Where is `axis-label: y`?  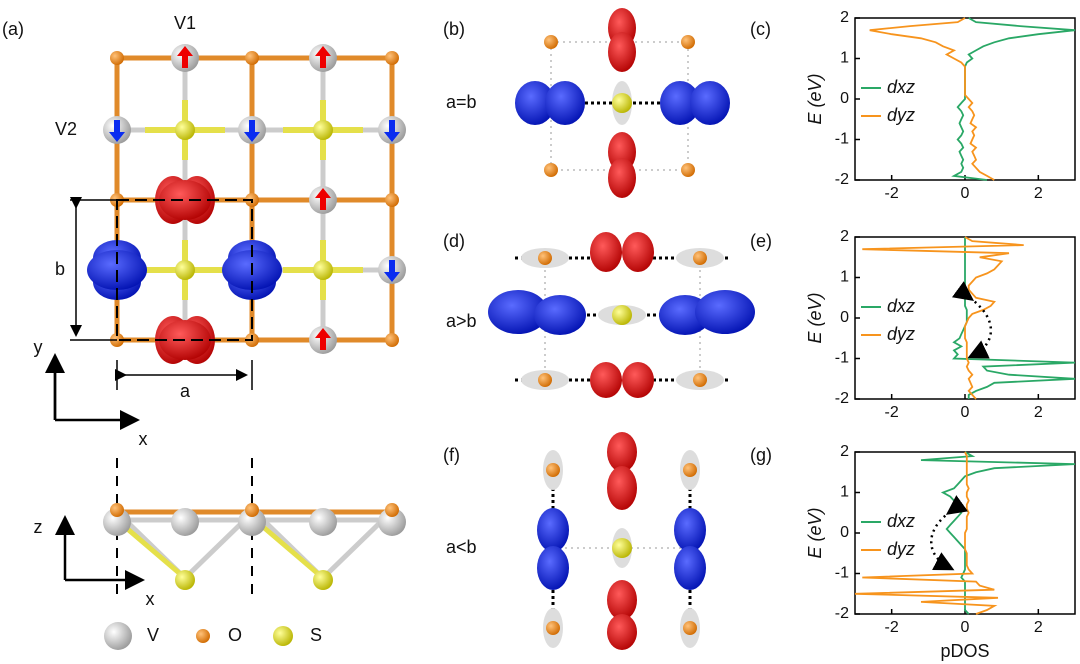 axis-label: y is located at coordinates (38, 347).